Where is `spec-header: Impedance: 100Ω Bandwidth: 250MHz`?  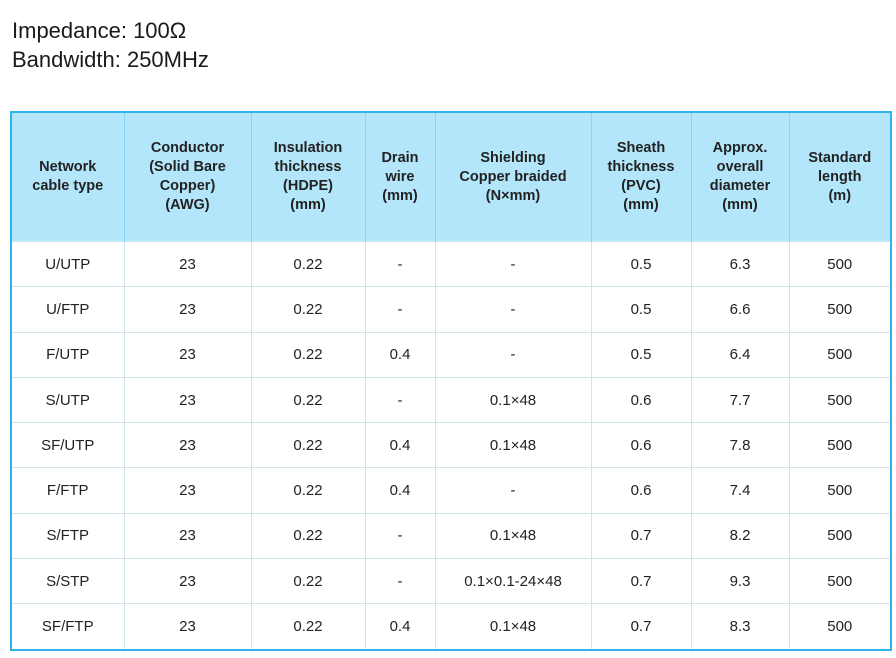 spec-header: Impedance: 100Ω Bandwidth: 250MHz is located at coordinates (110, 45).